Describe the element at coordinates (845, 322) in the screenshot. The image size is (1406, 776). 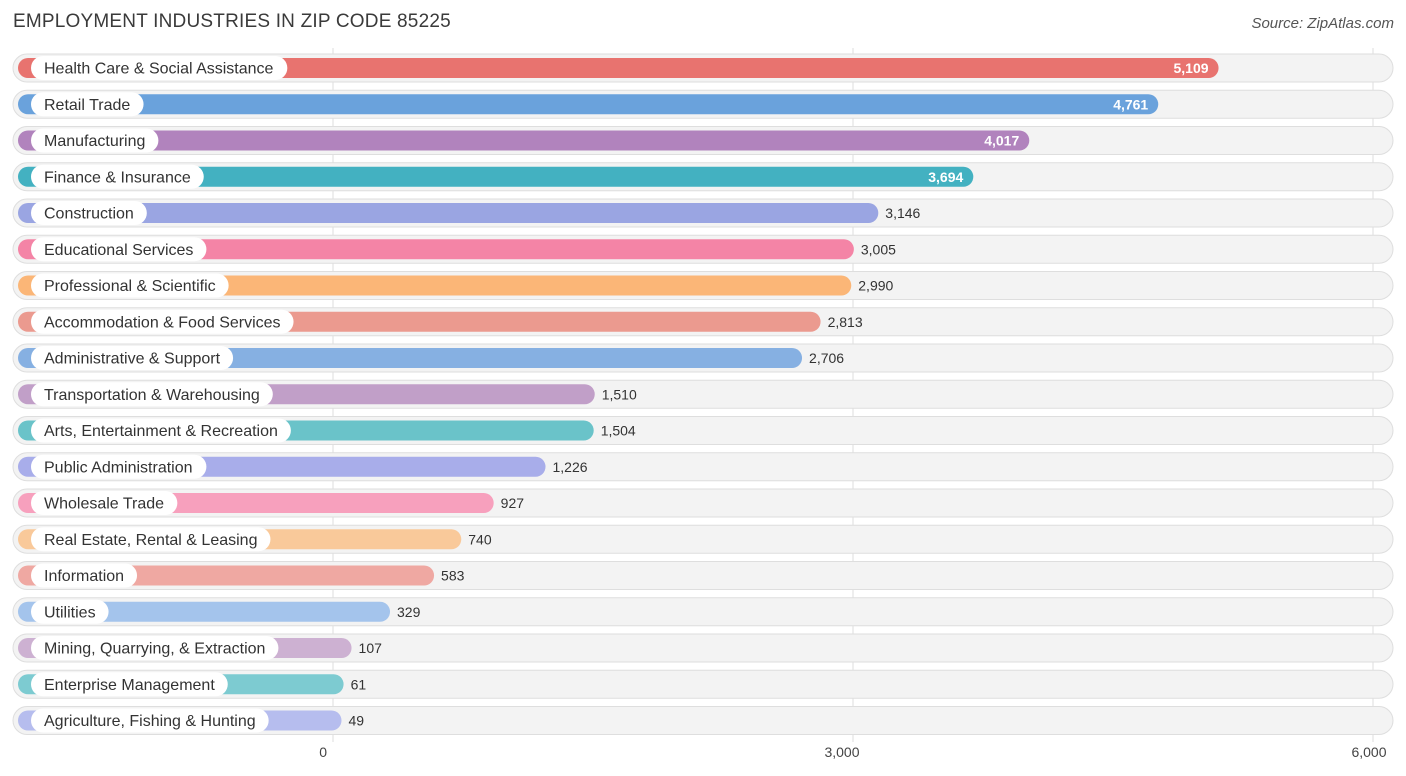
I see `value-label: 2,813` at that location.